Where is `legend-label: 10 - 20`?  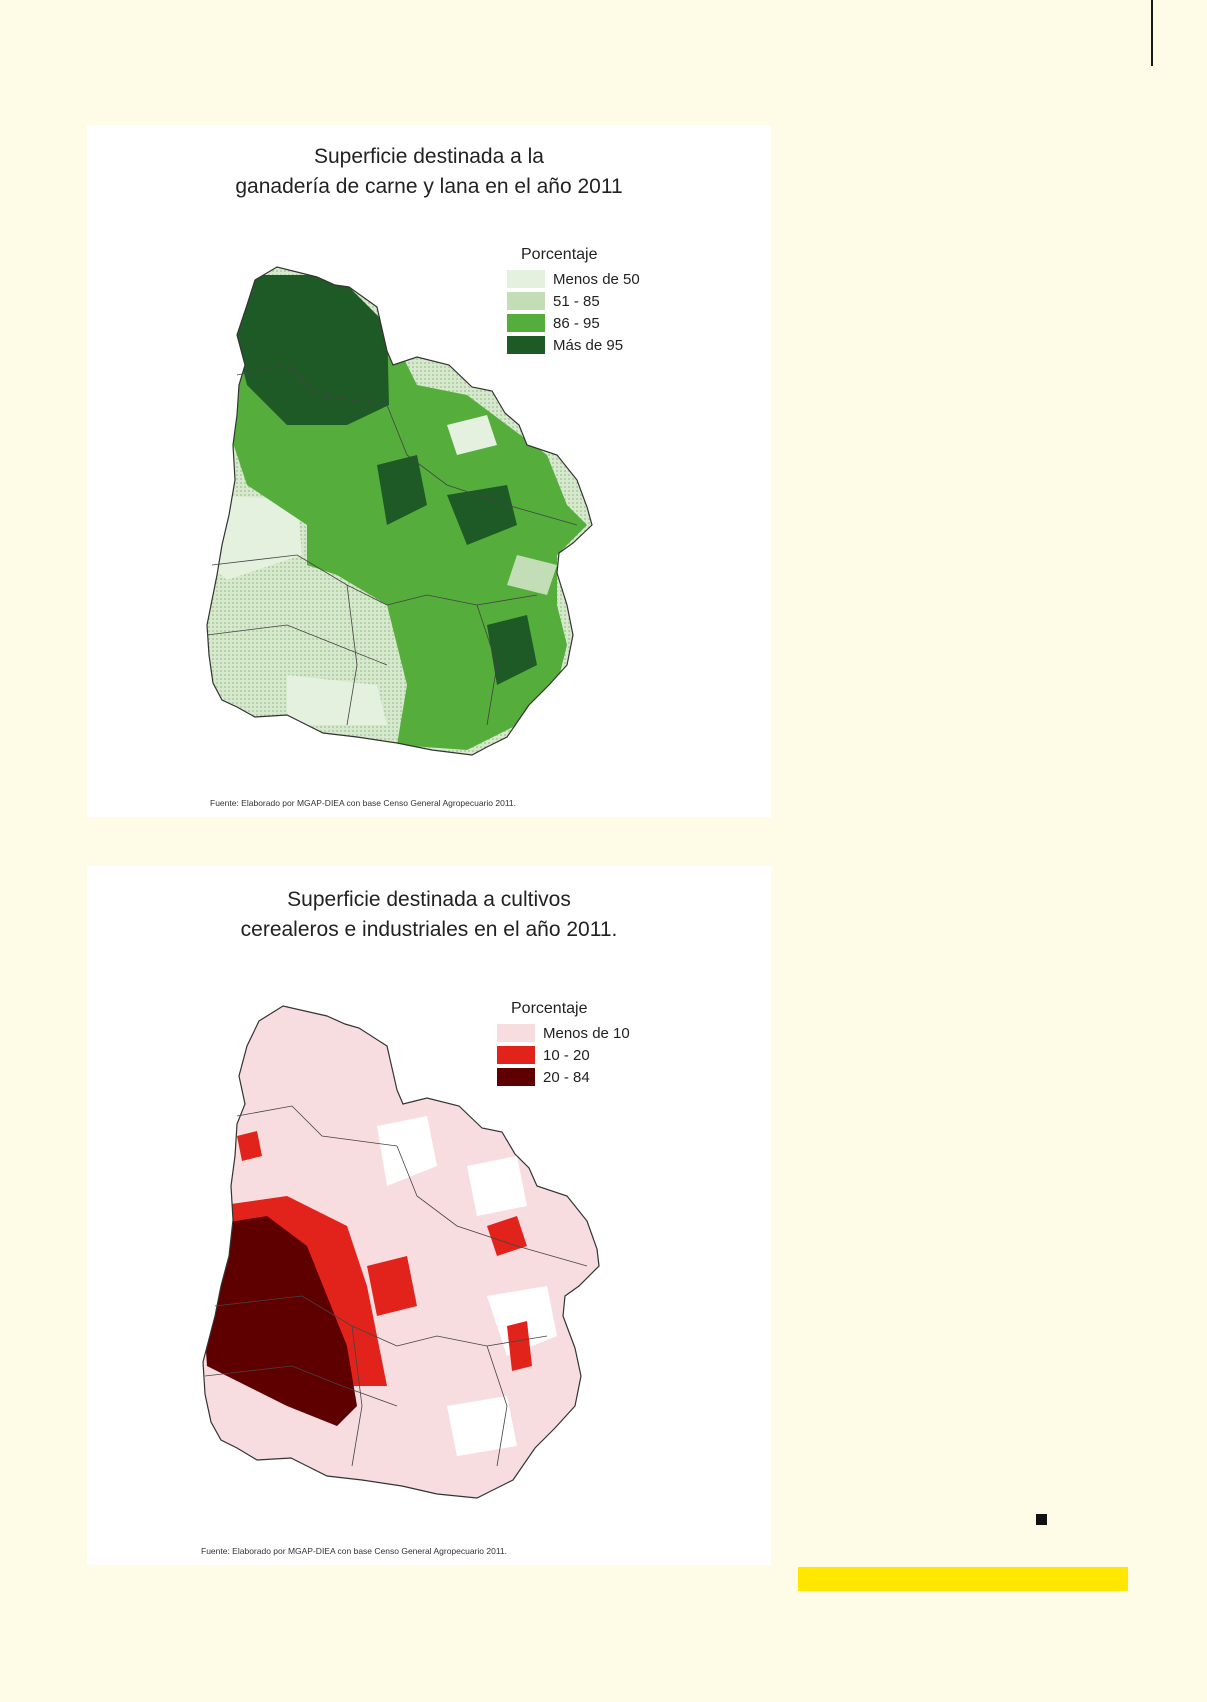 legend-label: 10 - 20 is located at coordinates (566, 1055).